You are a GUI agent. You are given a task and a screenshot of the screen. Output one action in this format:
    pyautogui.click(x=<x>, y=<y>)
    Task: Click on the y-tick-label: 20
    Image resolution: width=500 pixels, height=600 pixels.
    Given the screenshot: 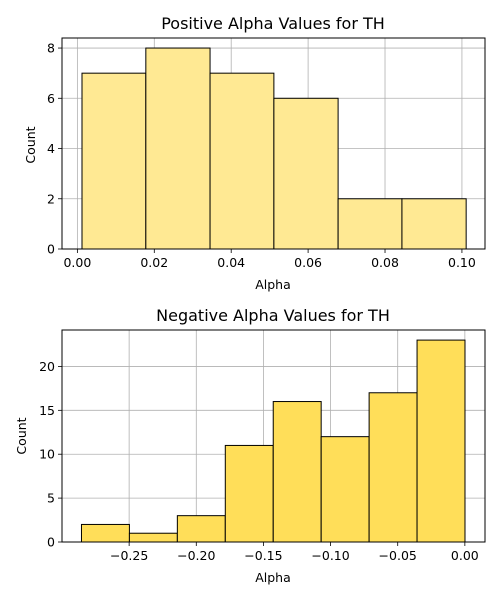 What is the action you would take?
    pyautogui.click(x=47, y=366)
    